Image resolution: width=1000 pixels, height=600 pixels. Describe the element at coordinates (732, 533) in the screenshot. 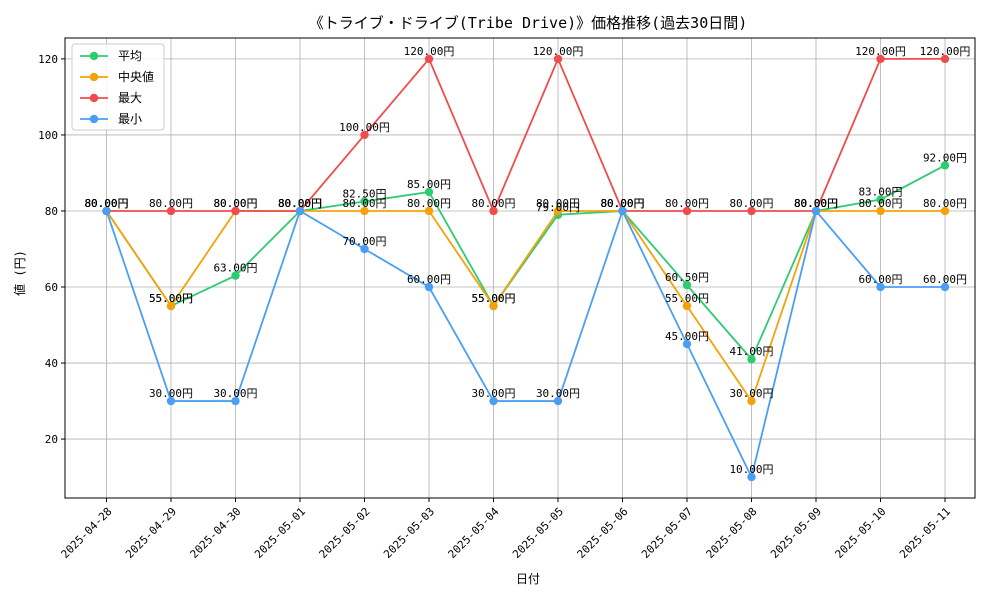

I see `x-tick-label: 2025-05-08` at that location.